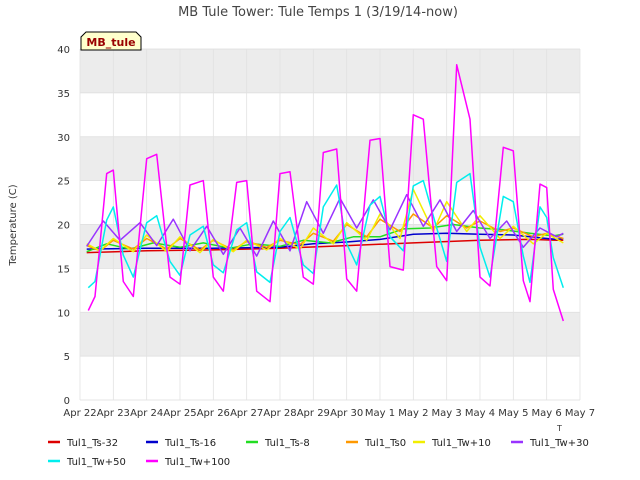 The width and height of the screenshot is (640, 480). Describe the element at coordinates (380, 413) in the screenshot. I see `x-tick-label: May 1` at that location.